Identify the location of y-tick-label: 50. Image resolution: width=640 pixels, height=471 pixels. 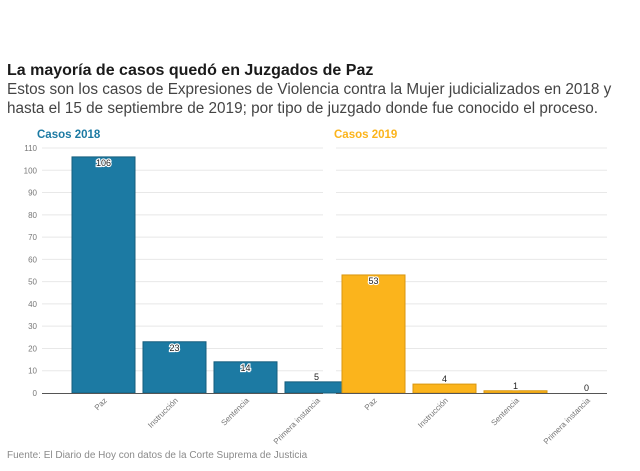
(32, 282).